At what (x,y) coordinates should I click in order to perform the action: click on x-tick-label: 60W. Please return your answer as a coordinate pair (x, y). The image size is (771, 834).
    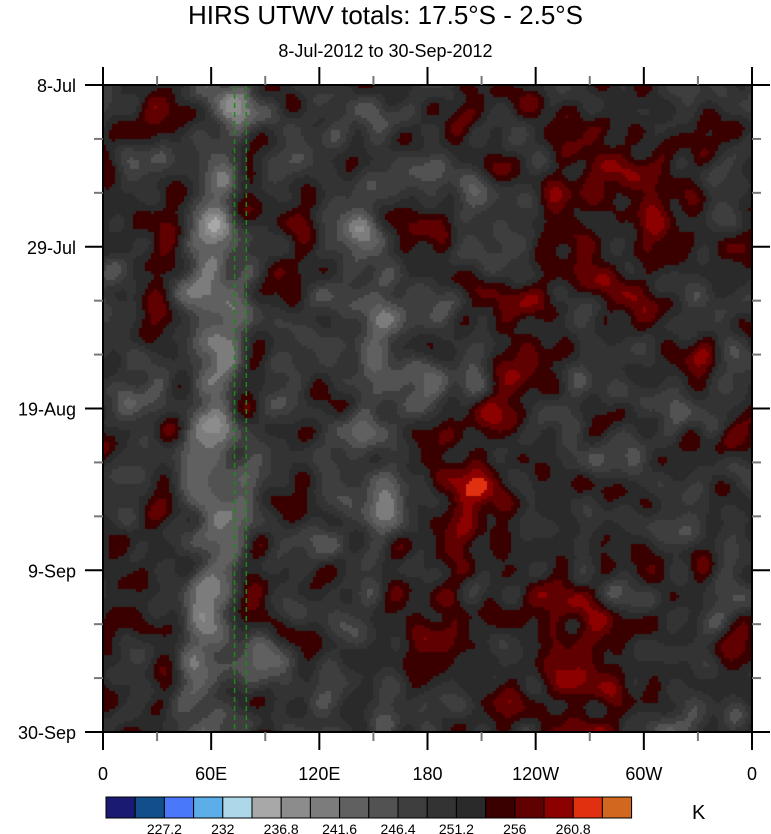
    Looking at the image, I should click on (643, 774).